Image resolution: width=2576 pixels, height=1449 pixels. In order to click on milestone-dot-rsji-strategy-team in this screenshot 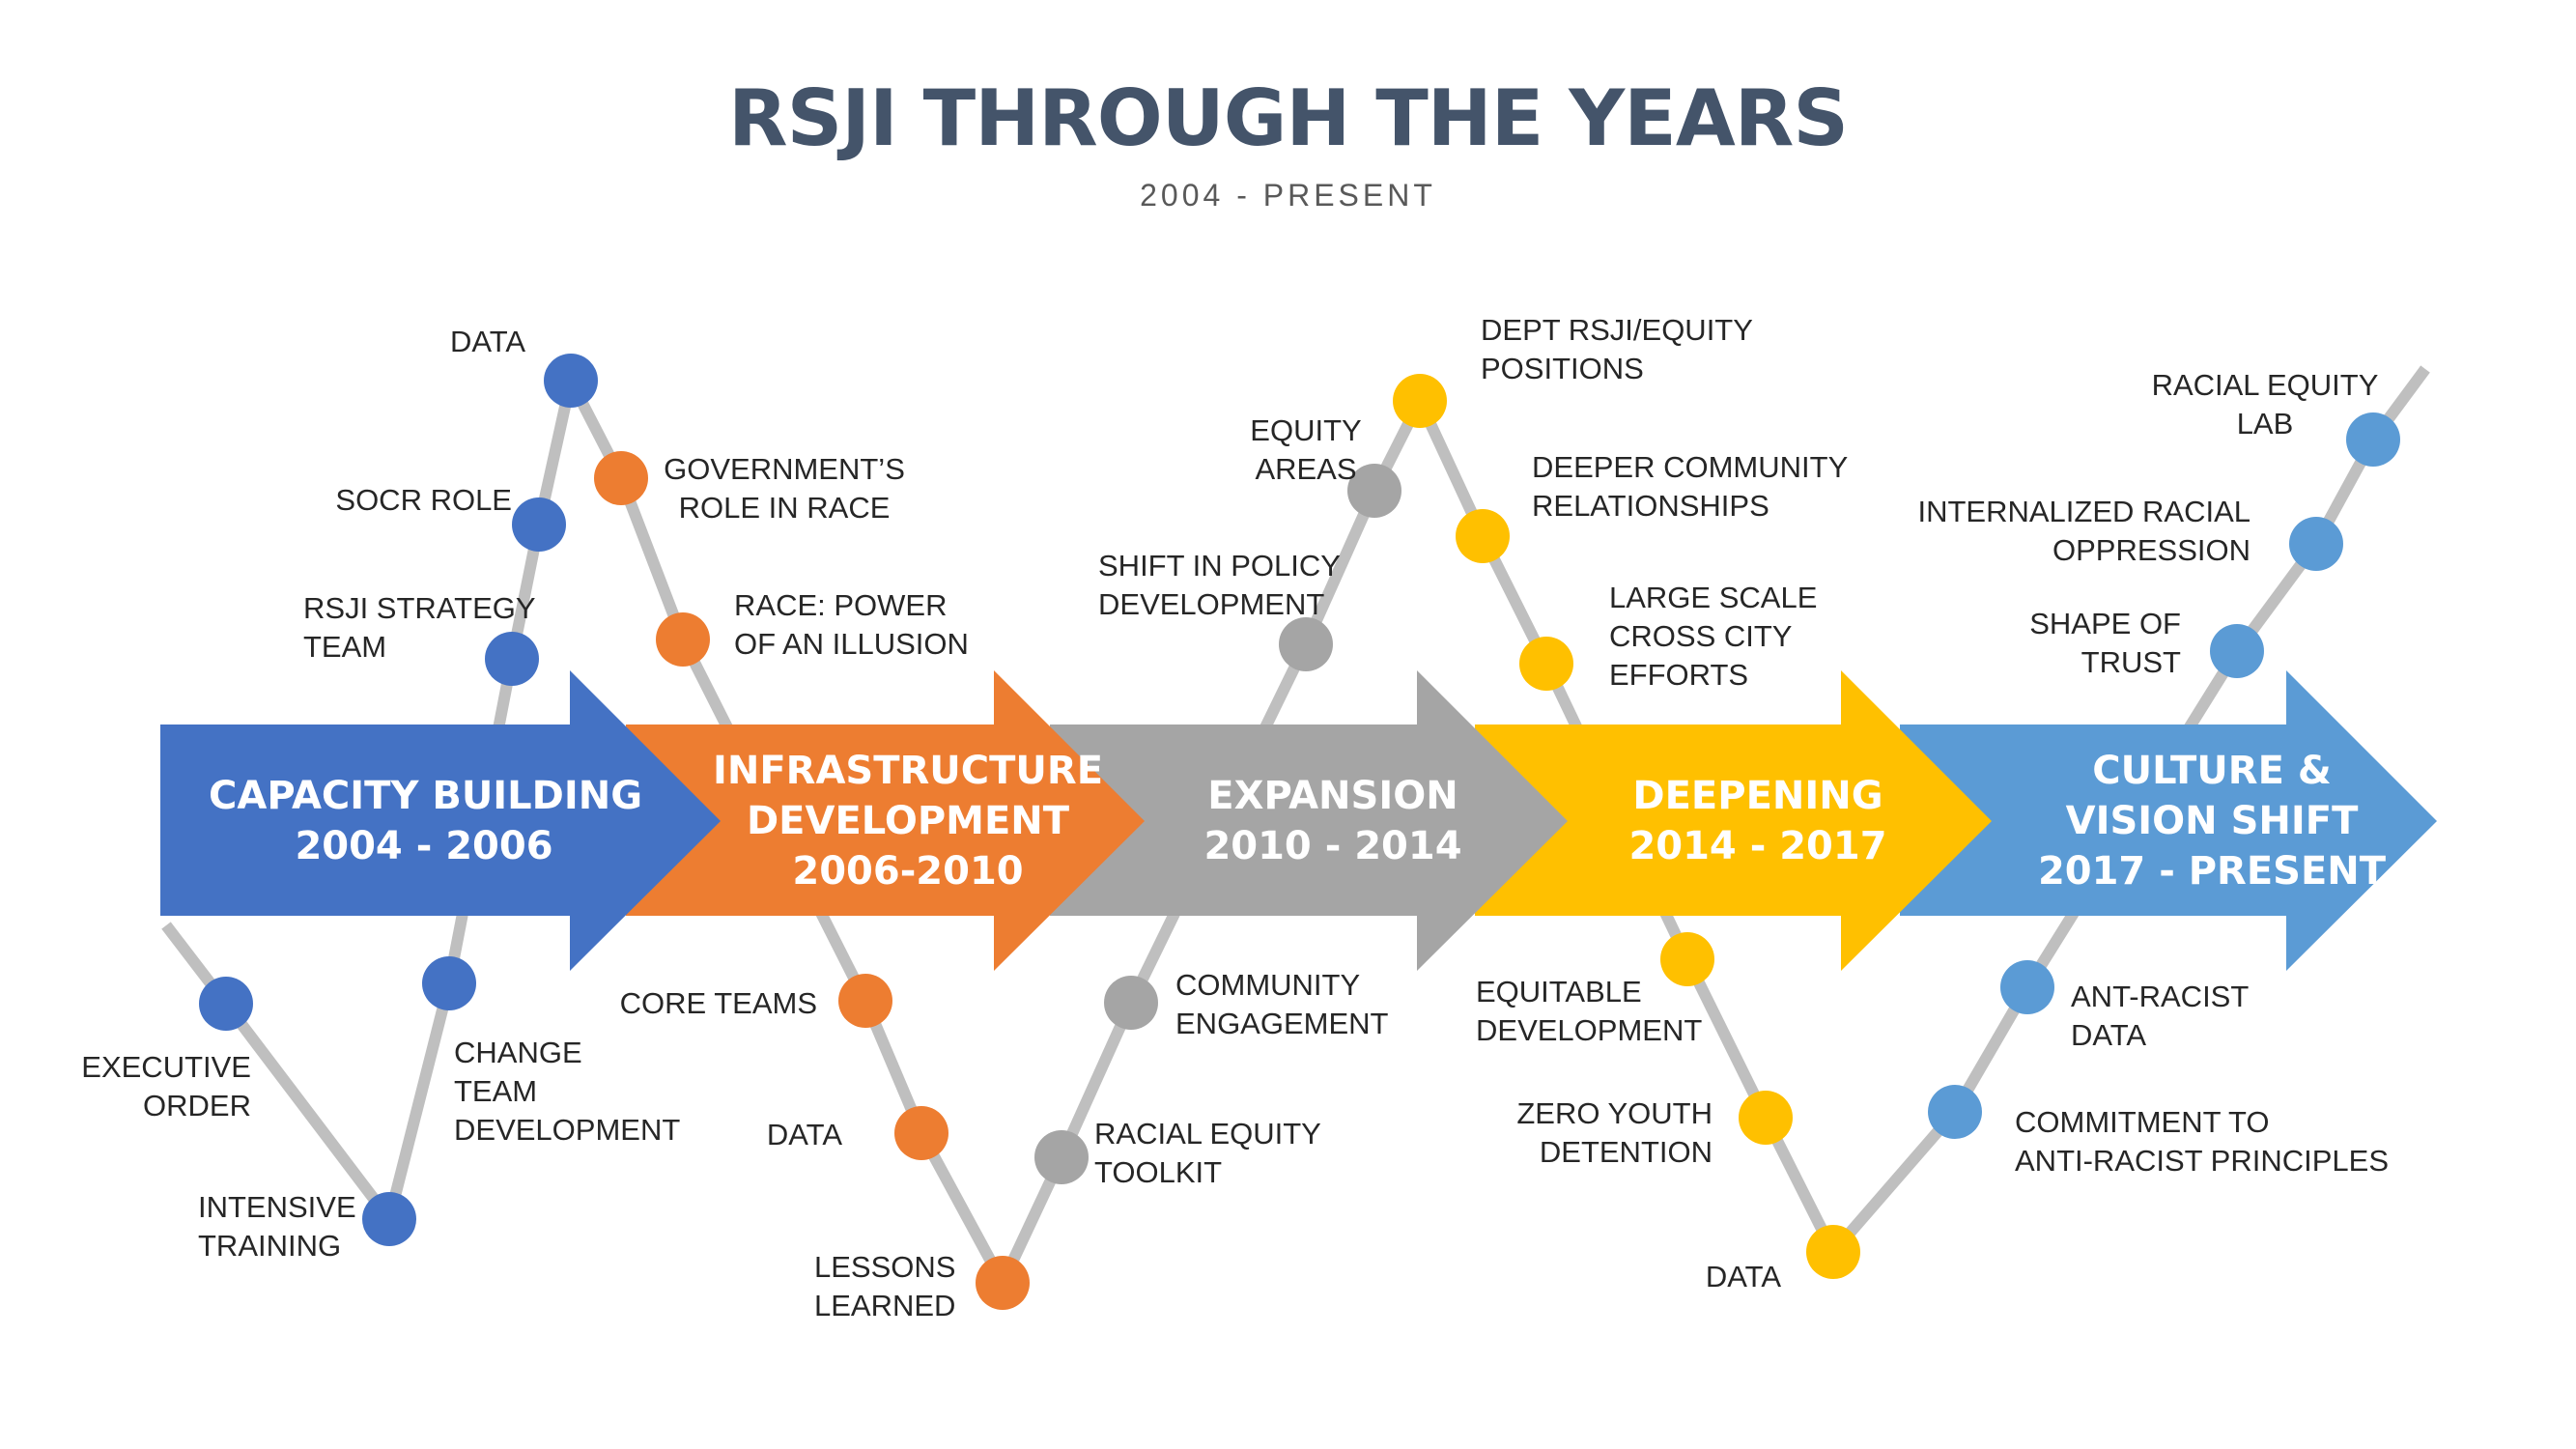, I will do `click(512, 659)`.